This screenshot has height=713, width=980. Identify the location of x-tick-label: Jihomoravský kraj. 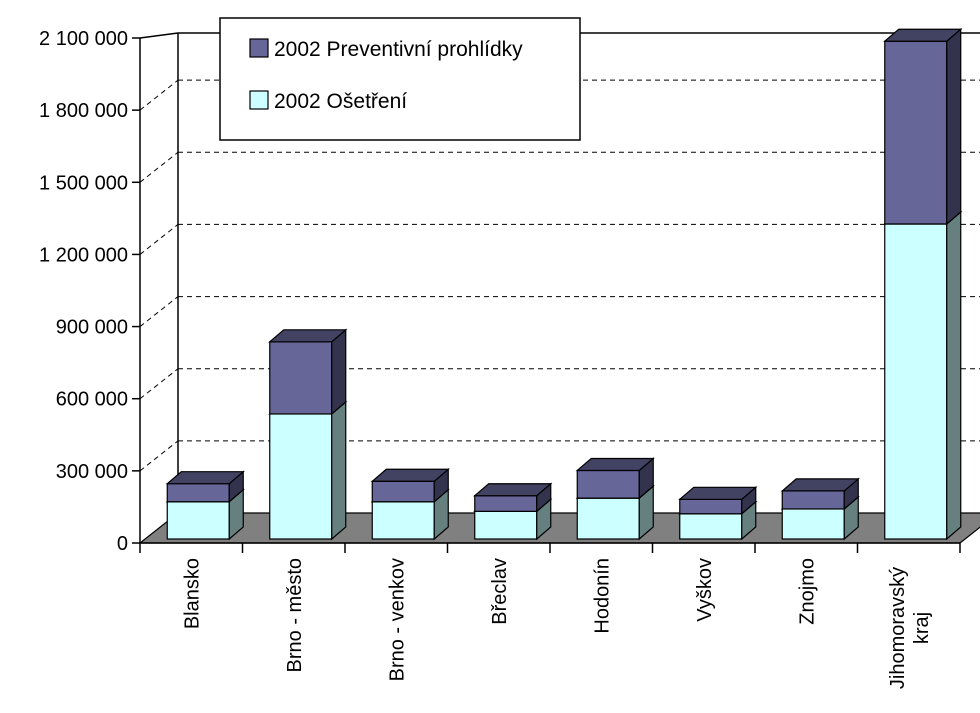
(910, 628).